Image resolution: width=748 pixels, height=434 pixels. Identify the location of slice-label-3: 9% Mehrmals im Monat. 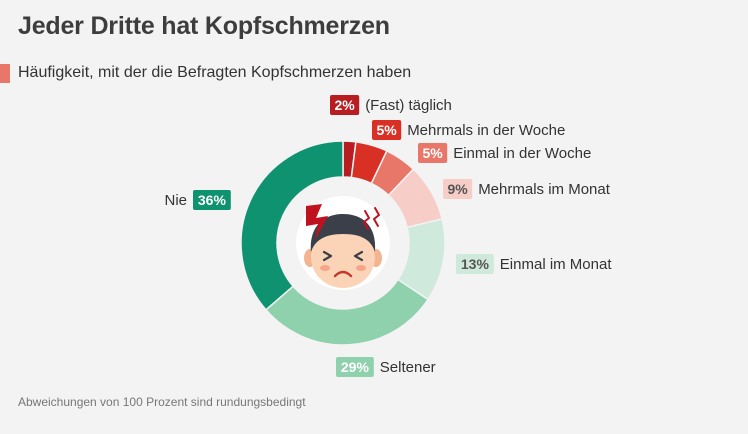
(527, 189).